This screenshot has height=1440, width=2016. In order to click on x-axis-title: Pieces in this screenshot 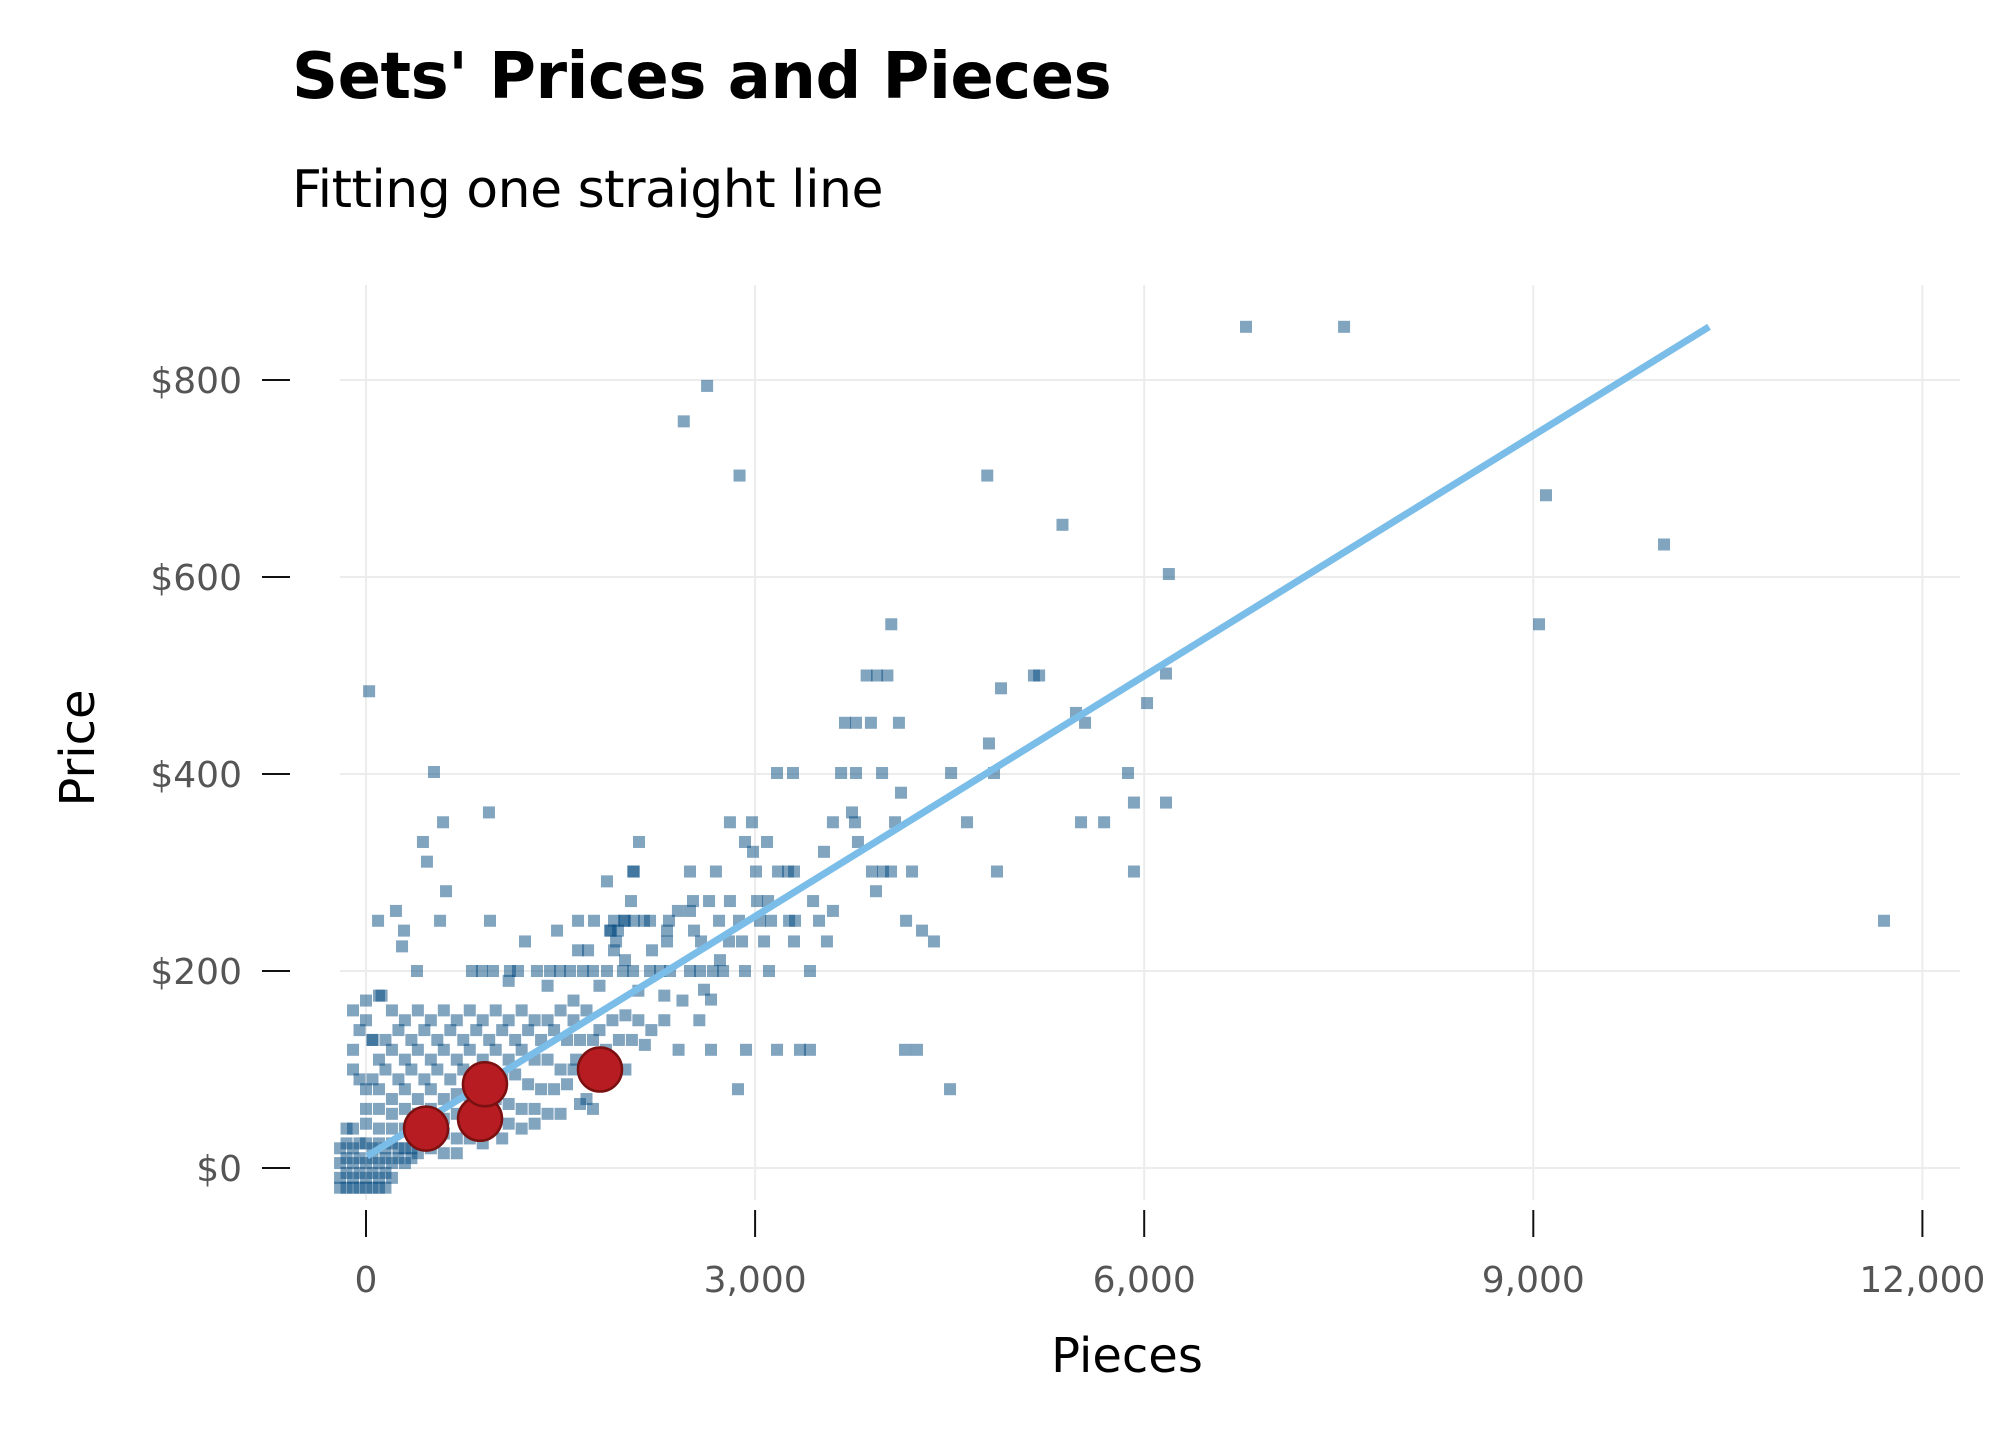, I will do `click(1127, 1356)`.